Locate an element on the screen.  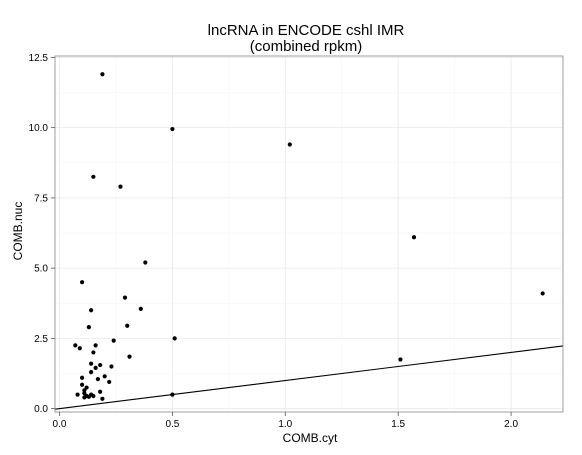
x-axis-label: COMB.cyt is located at coordinates (310, 438).